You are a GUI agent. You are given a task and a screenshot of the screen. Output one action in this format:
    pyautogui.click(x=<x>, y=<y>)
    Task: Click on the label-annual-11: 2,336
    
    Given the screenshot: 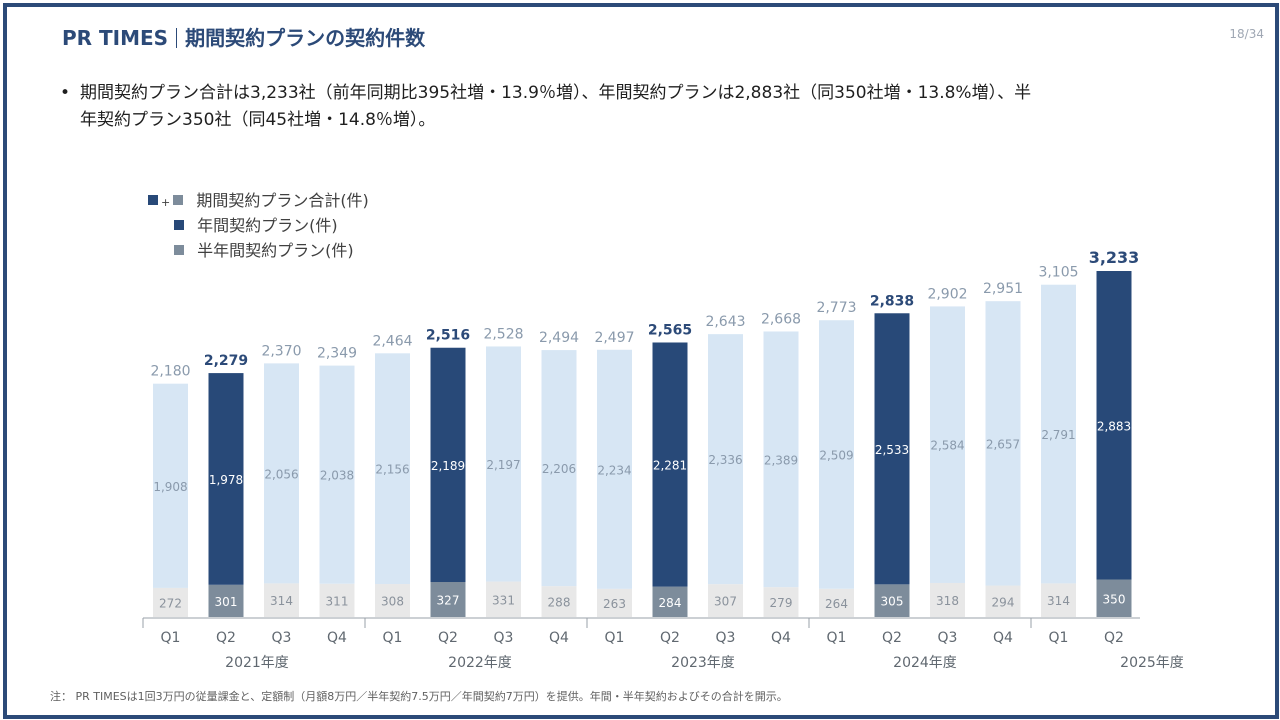 What is the action you would take?
    pyautogui.click(x=725, y=460)
    